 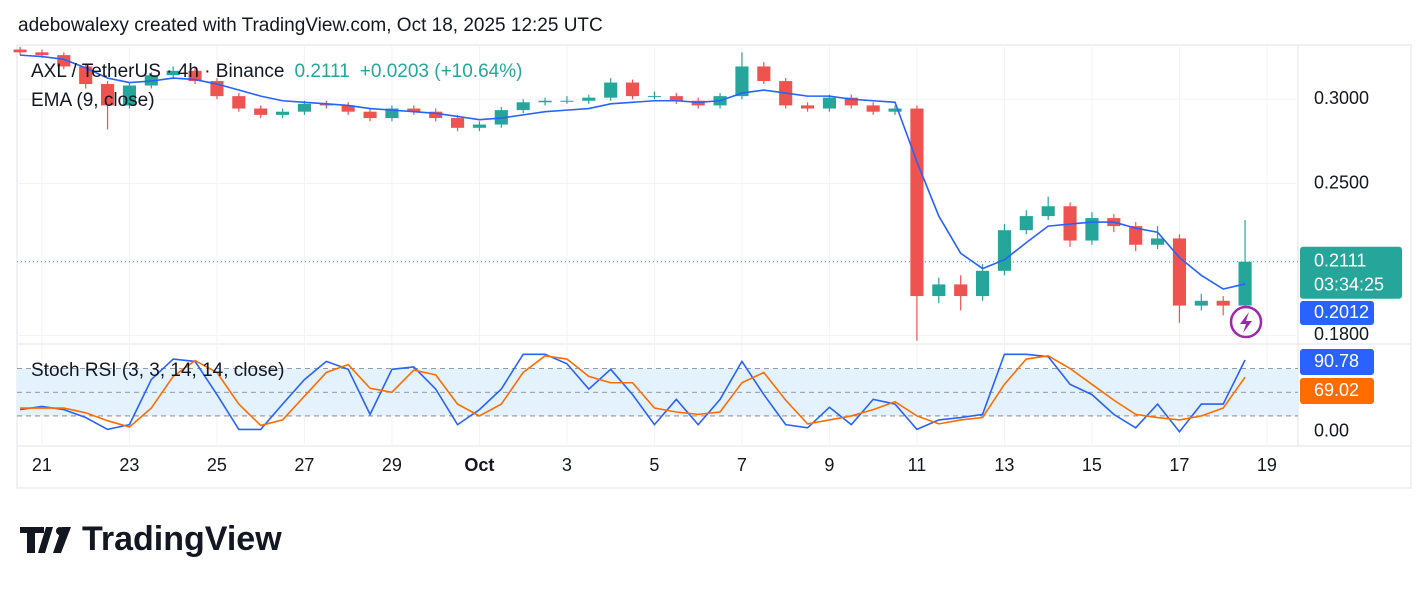 I want to click on logo: TradingView, so click(x=151, y=539).